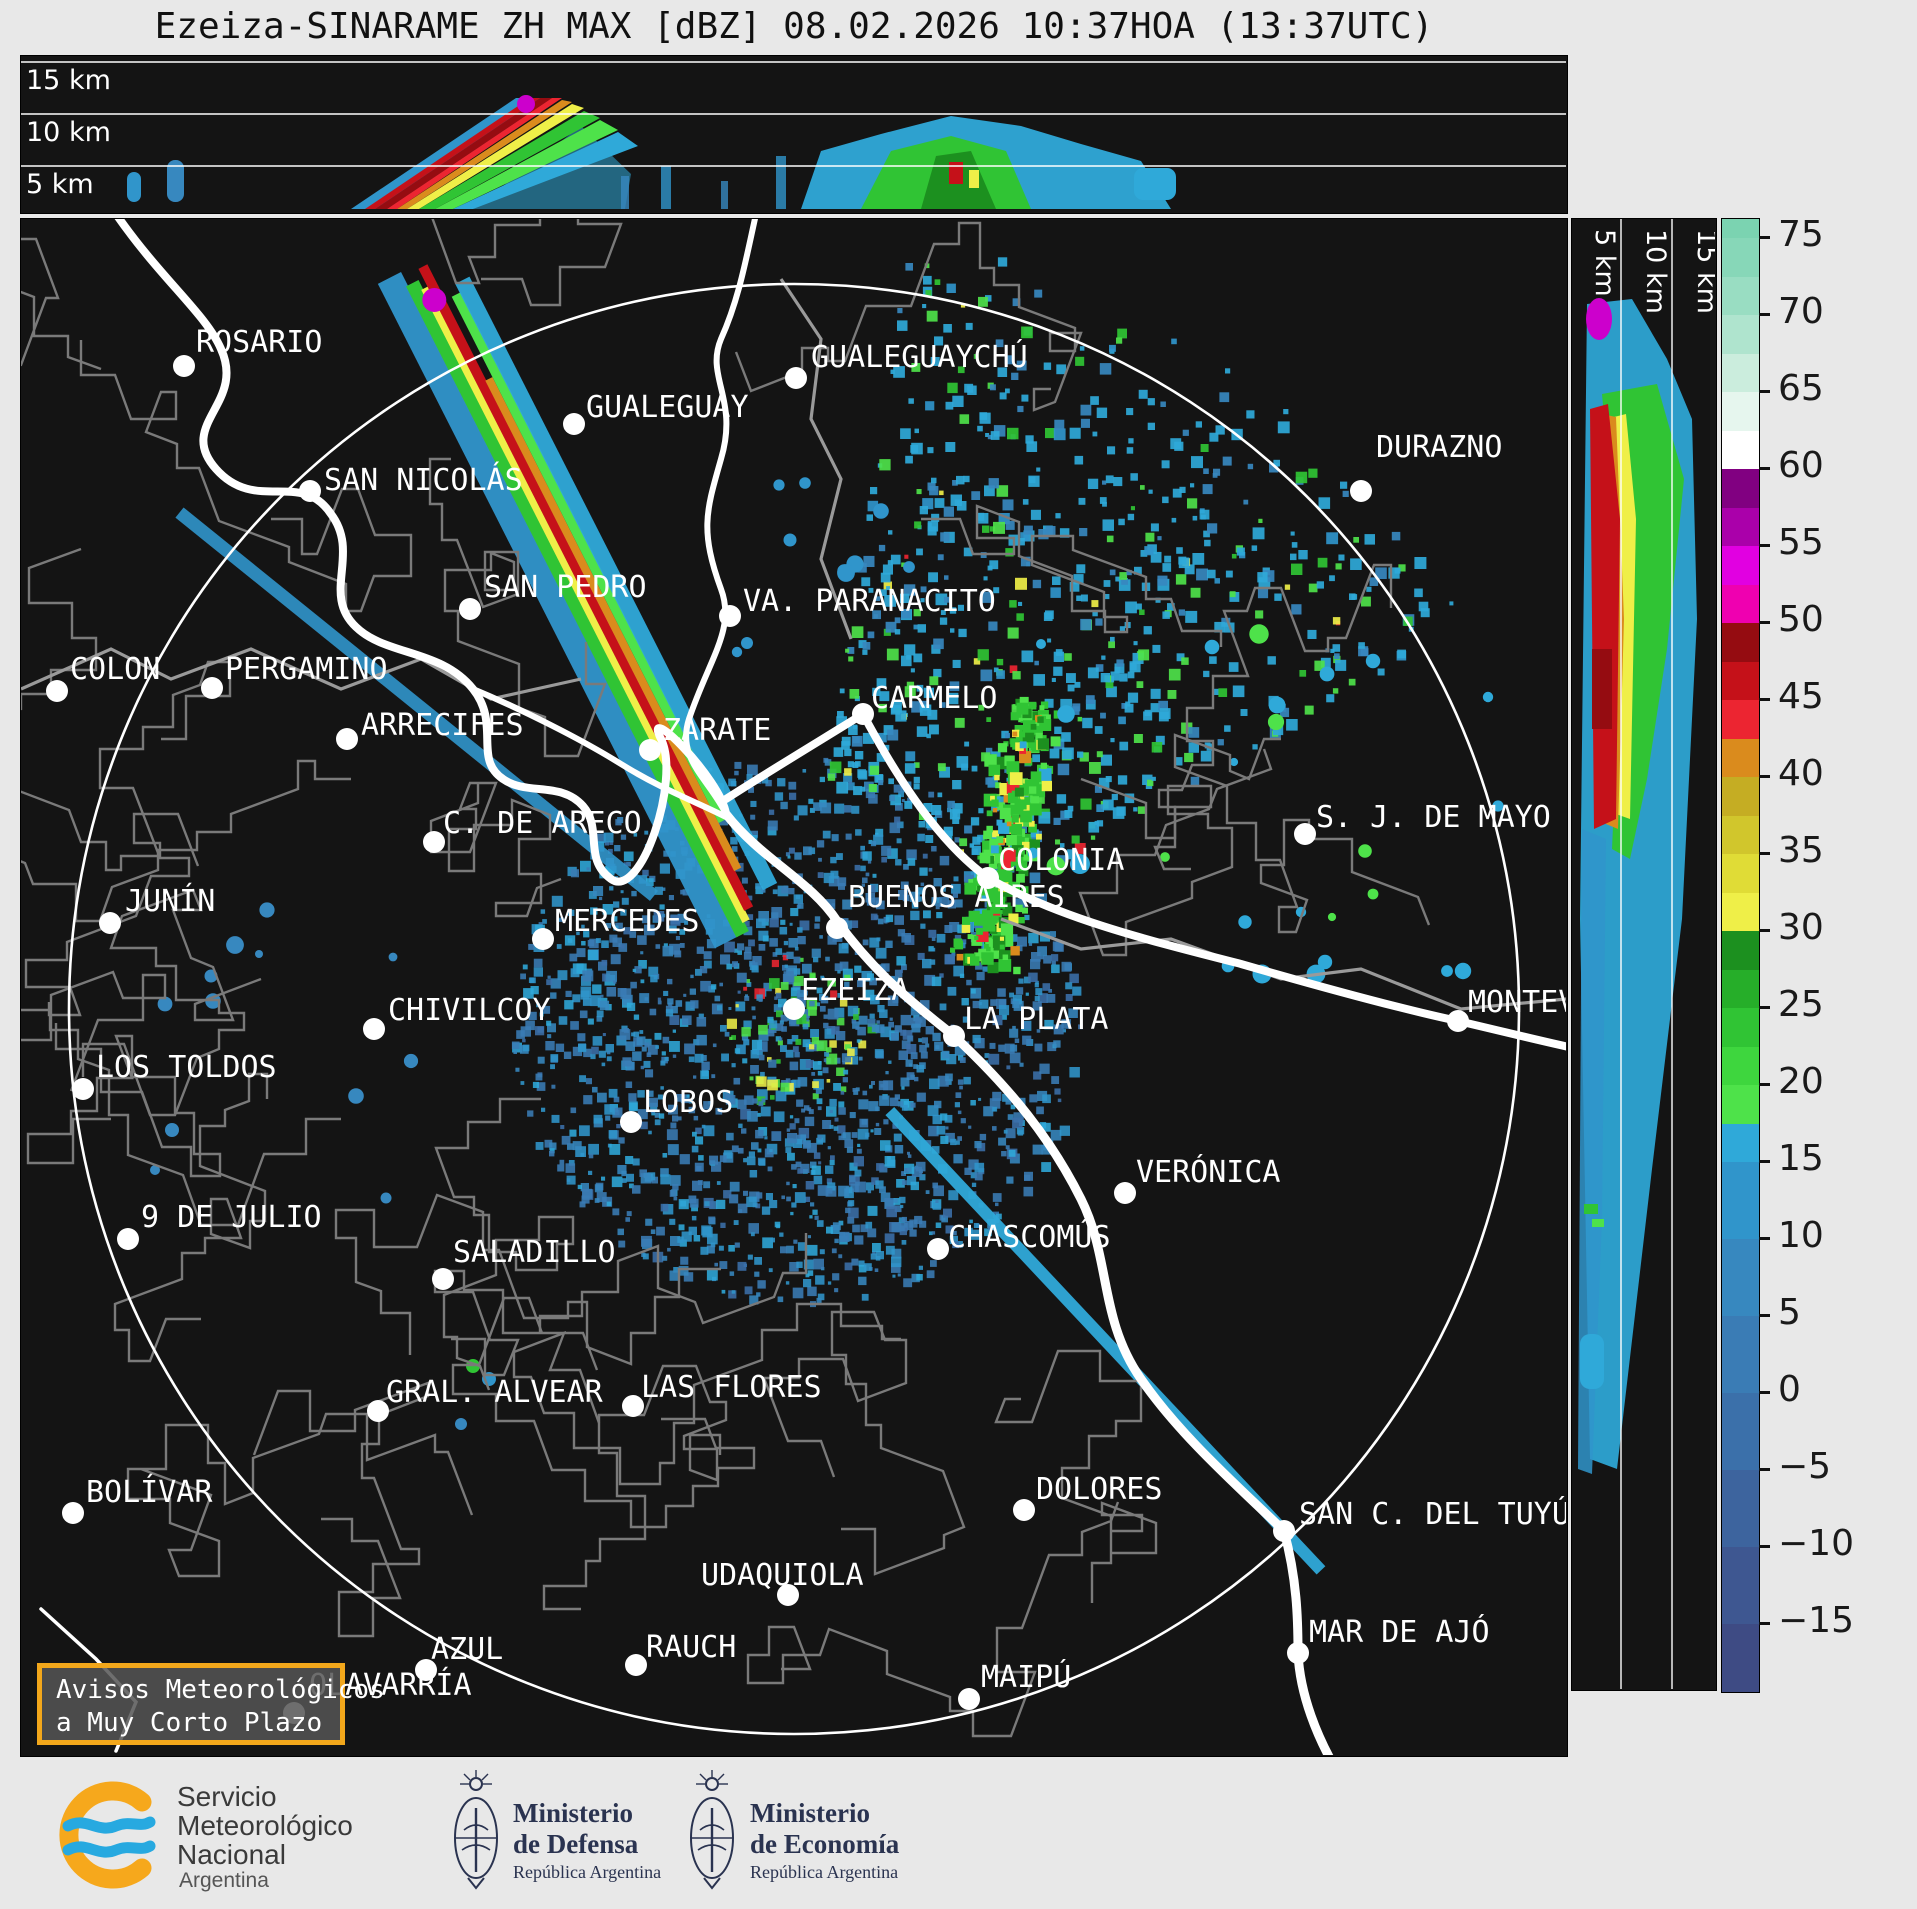  Describe the element at coordinates (574, 424) in the screenshot. I see `city-dot-gualeguay` at that location.